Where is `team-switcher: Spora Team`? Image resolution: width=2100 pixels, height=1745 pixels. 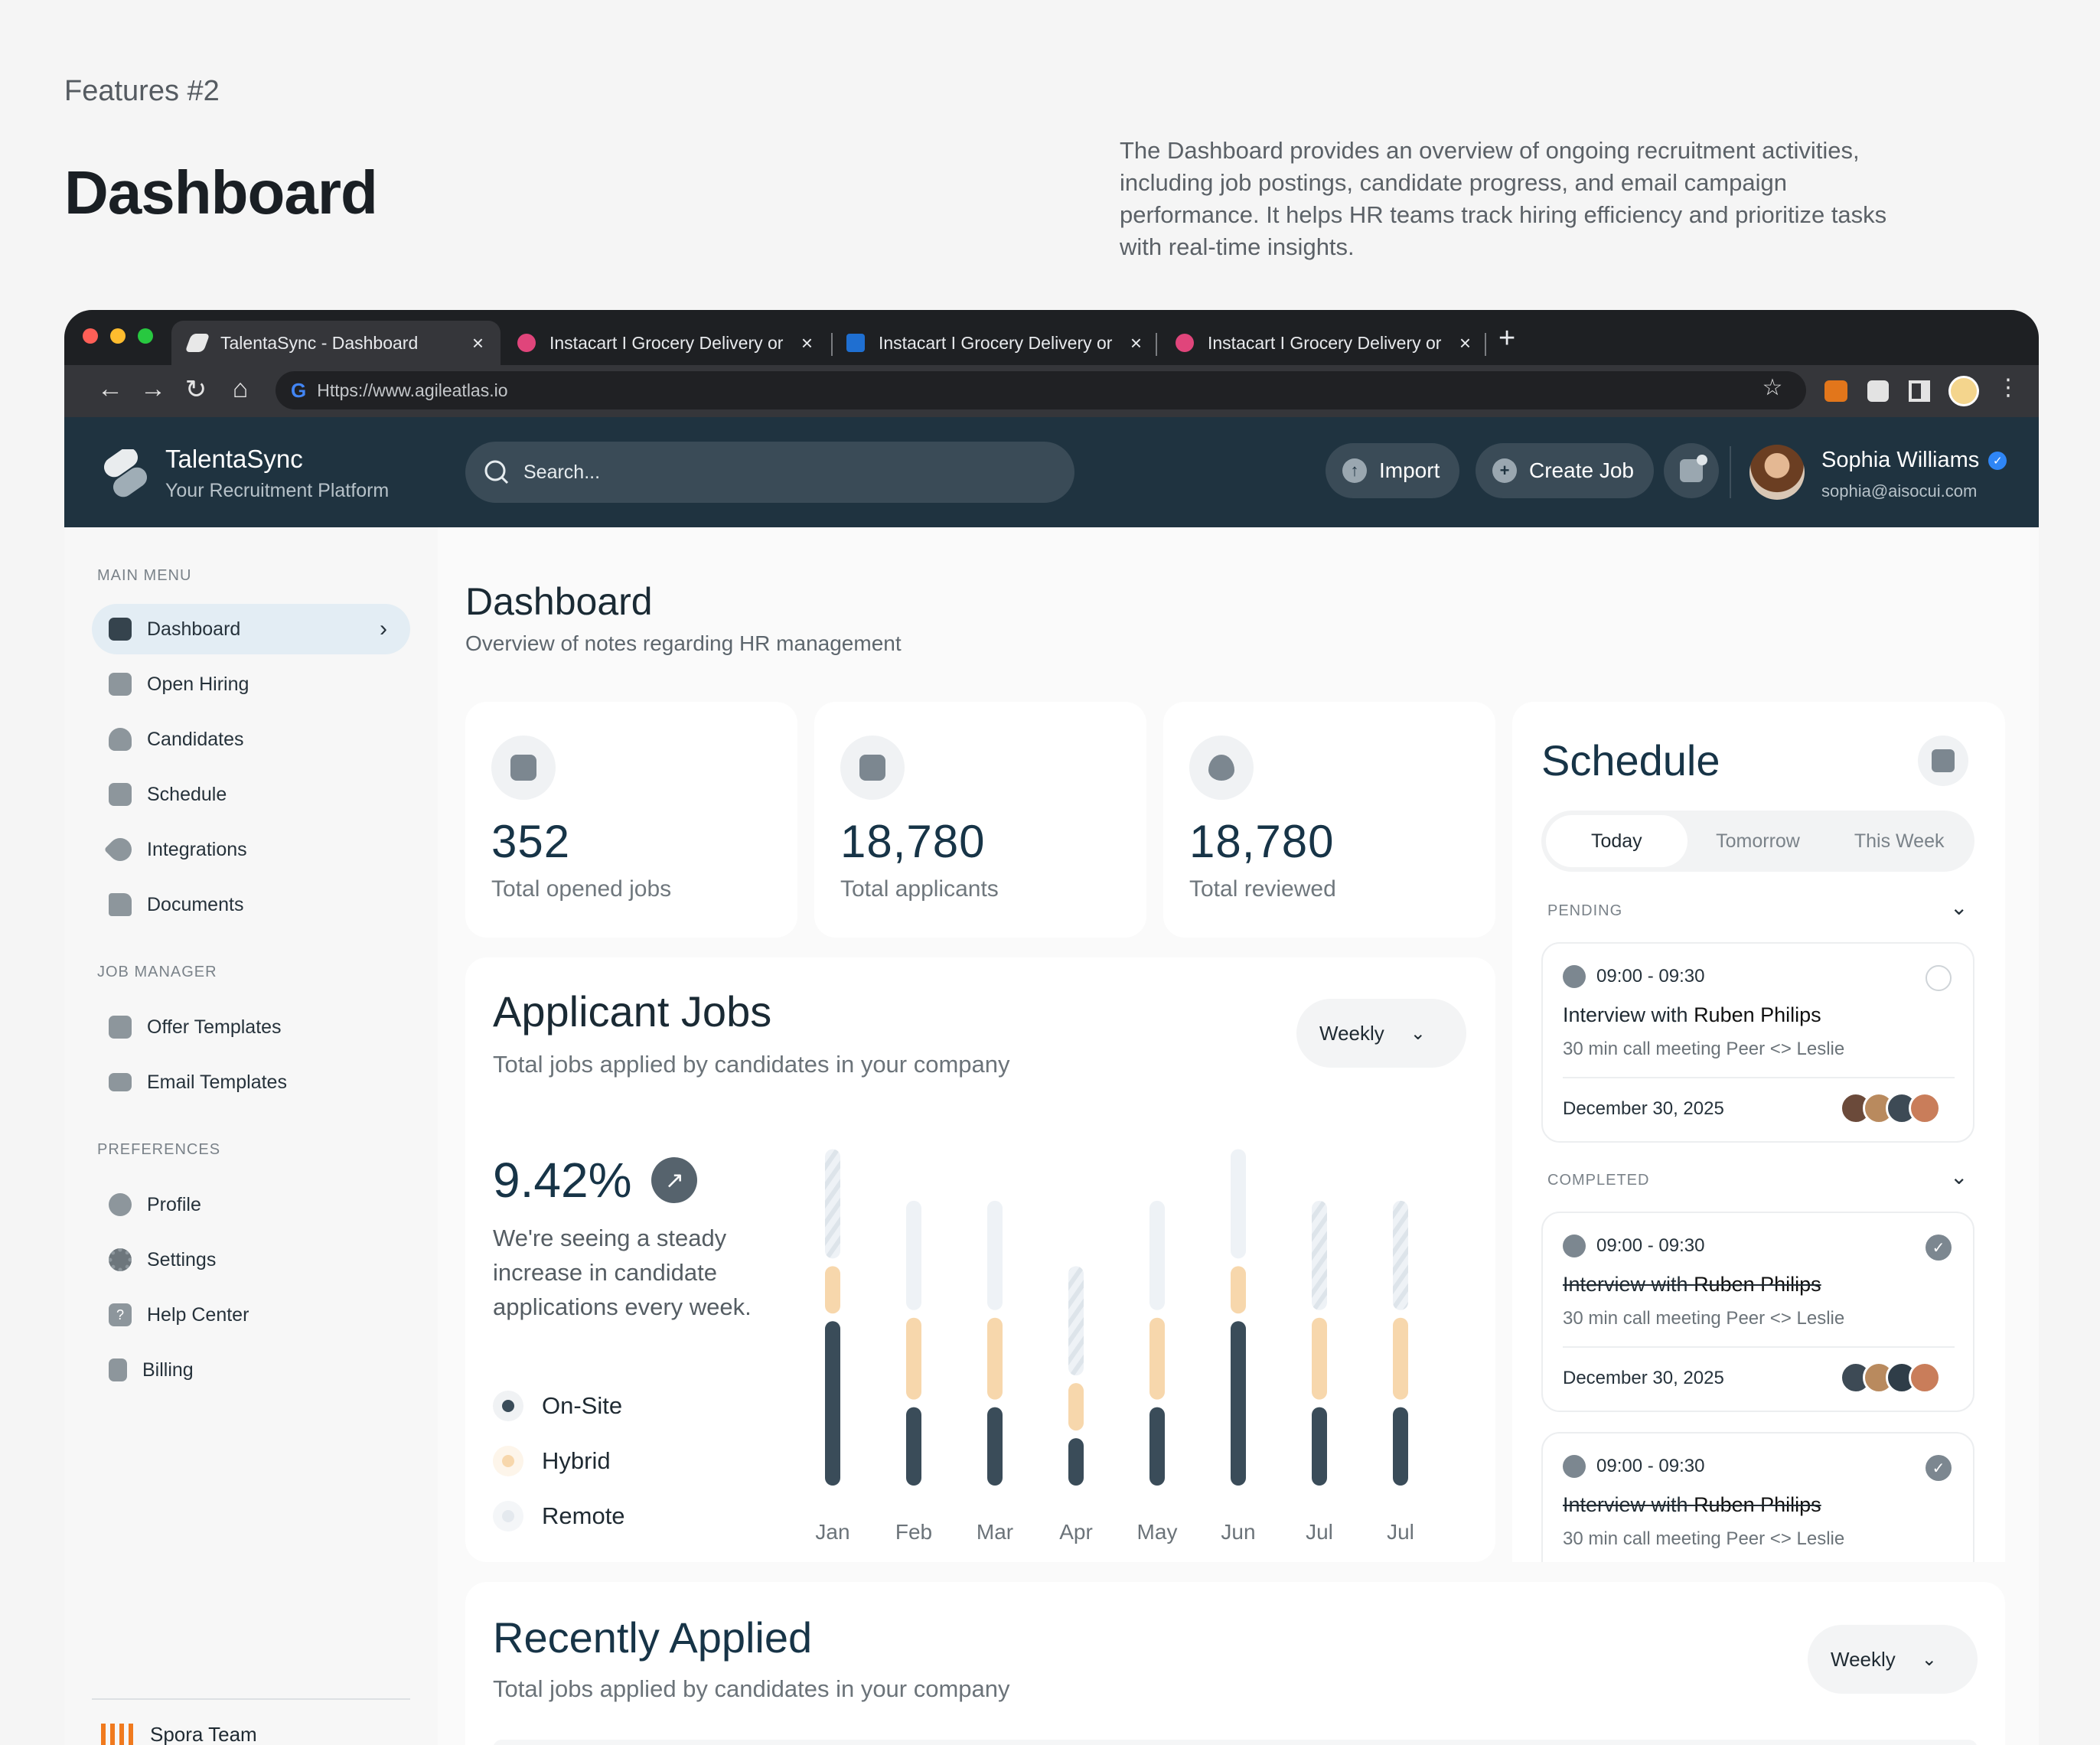
team-switcher: Spora Team is located at coordinates (179, 1734).